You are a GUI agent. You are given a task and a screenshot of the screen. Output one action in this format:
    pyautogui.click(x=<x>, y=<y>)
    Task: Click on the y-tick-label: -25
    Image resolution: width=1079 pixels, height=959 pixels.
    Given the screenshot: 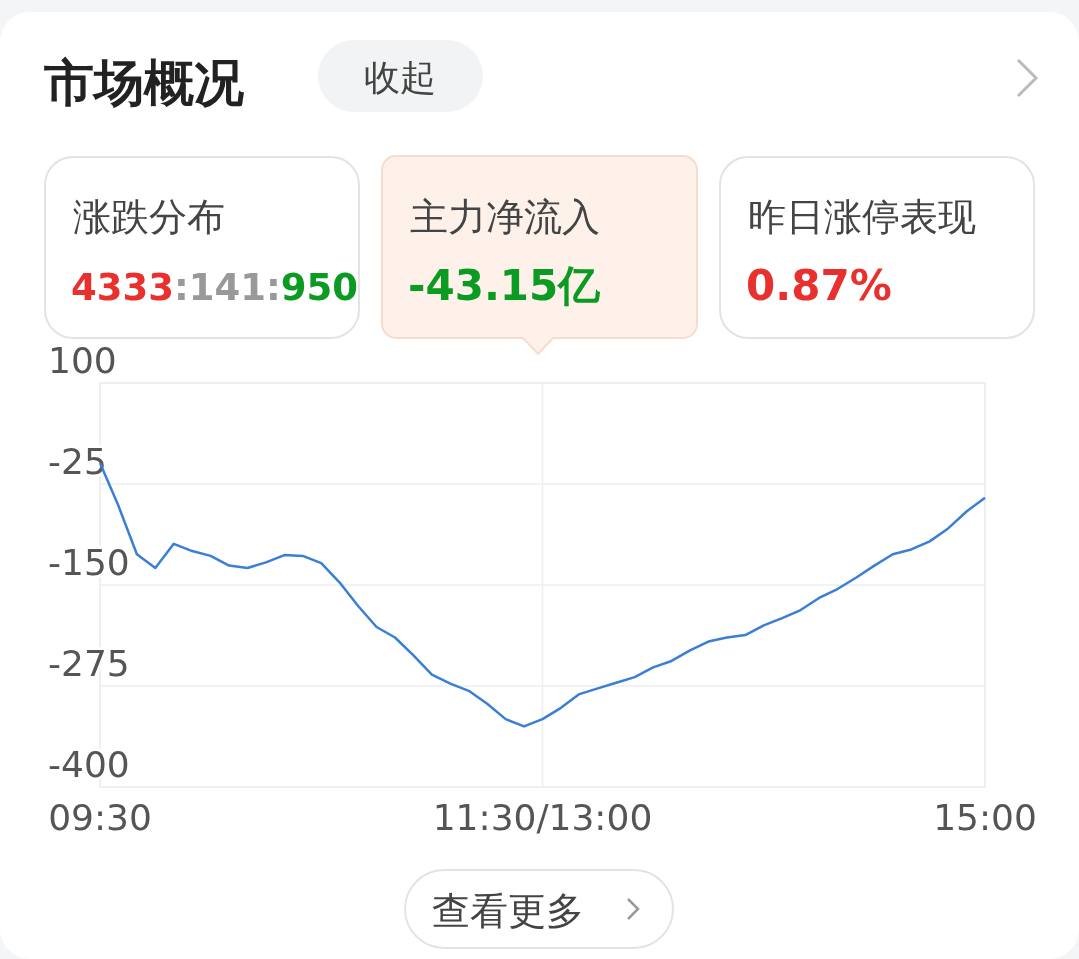 What is the action you would take?
    pyautogui.click(x=77, y=461)
    